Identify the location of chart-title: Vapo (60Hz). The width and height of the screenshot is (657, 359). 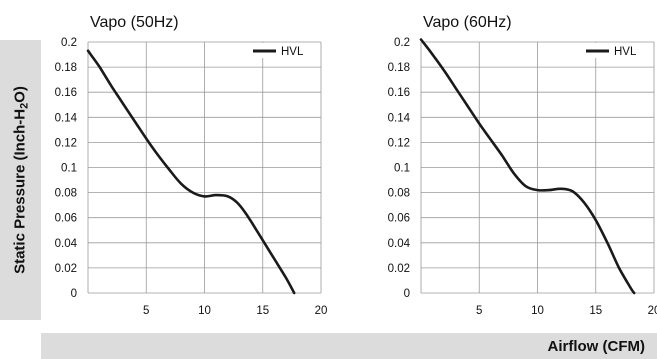
(467, 22).